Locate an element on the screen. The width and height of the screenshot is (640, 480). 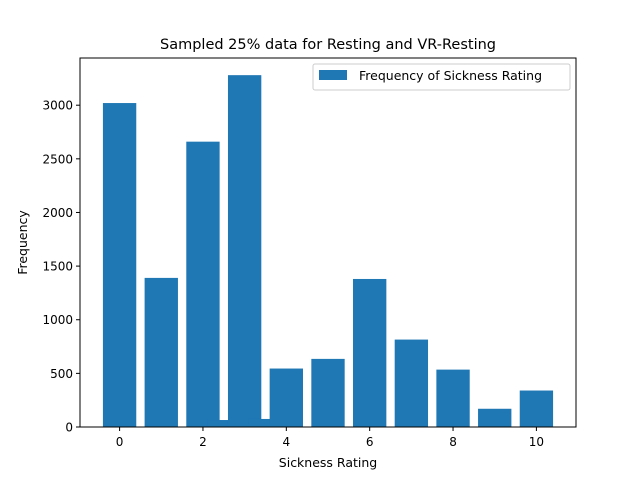
y-axis-label: Frequency is located at coordinates (22, 242).